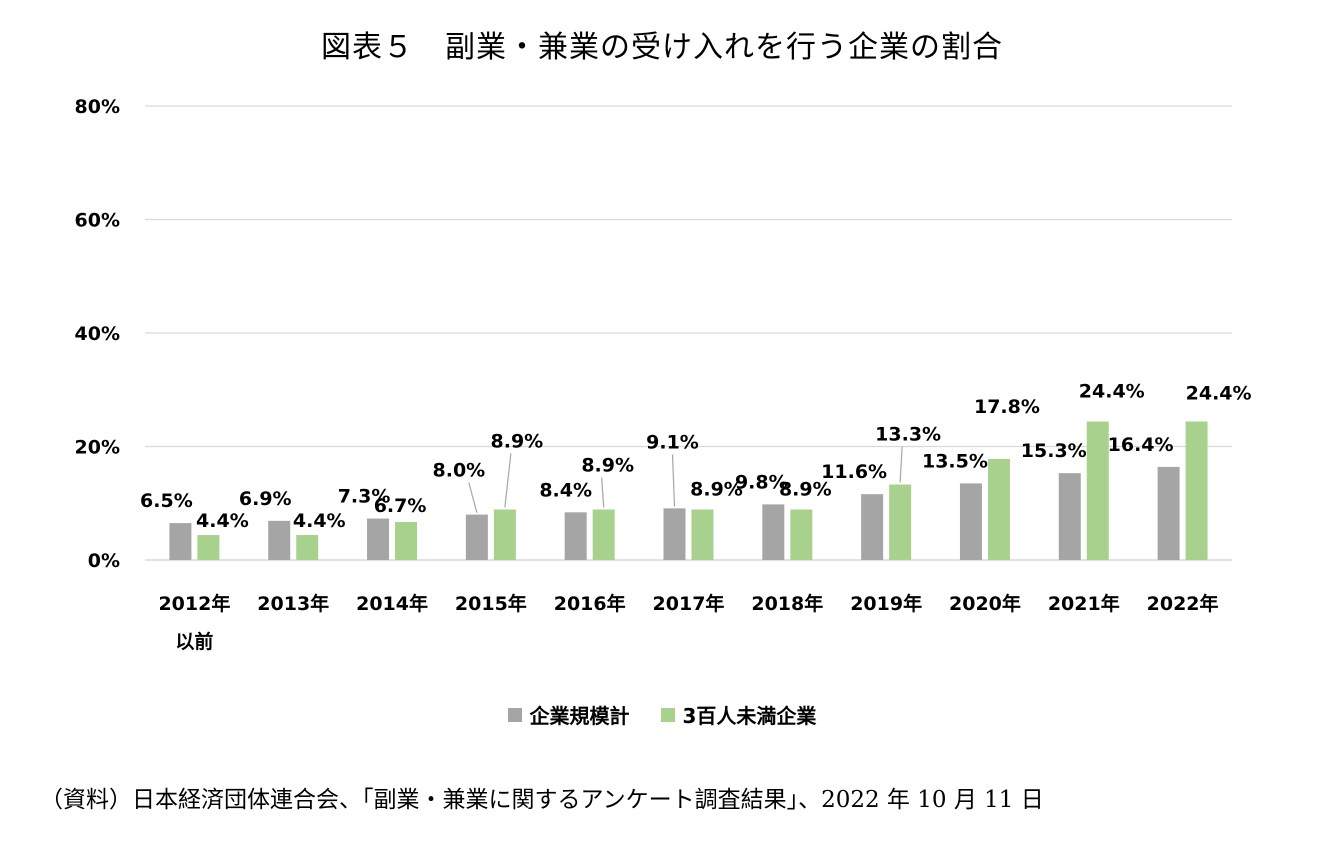 The image size is (1324, 843). I want to click on x-tick-label: 2013年, so click(293, 603).